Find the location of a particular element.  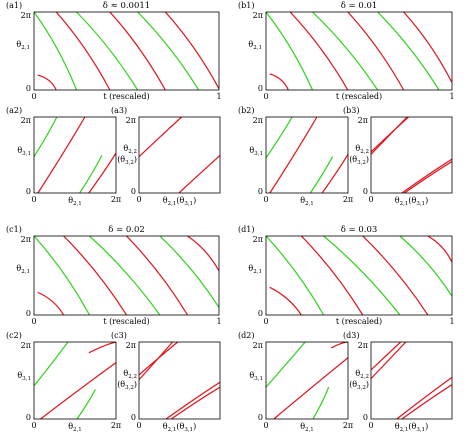

d2-panel-label: (d2) is located at coordinates (246, 335).